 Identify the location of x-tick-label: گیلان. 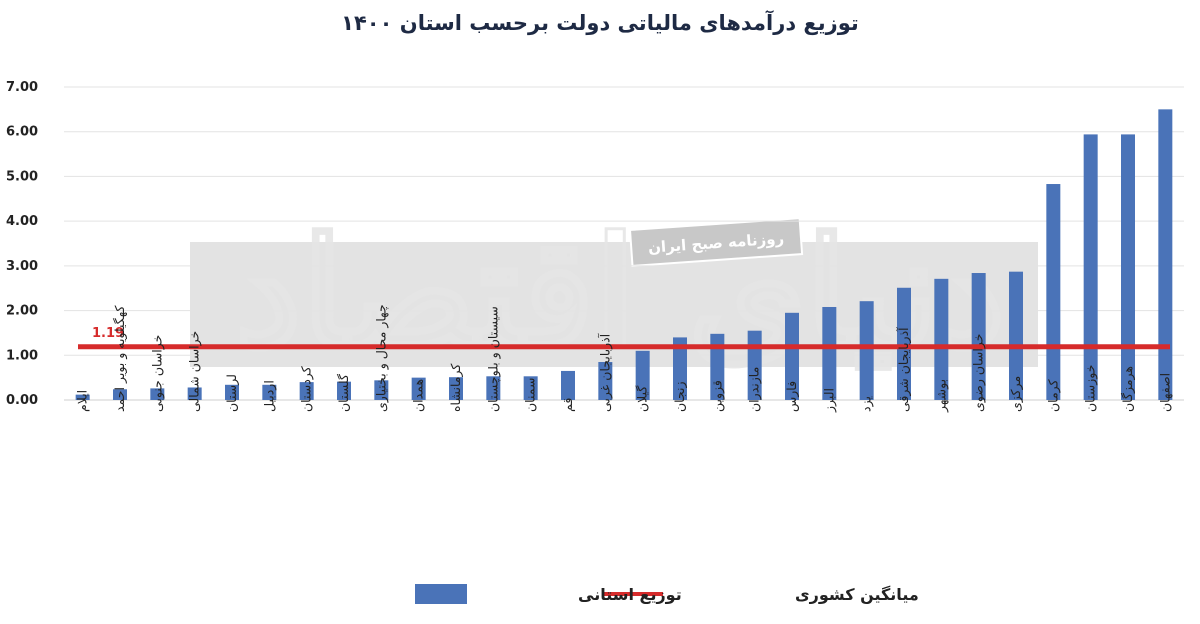
(642, 399).